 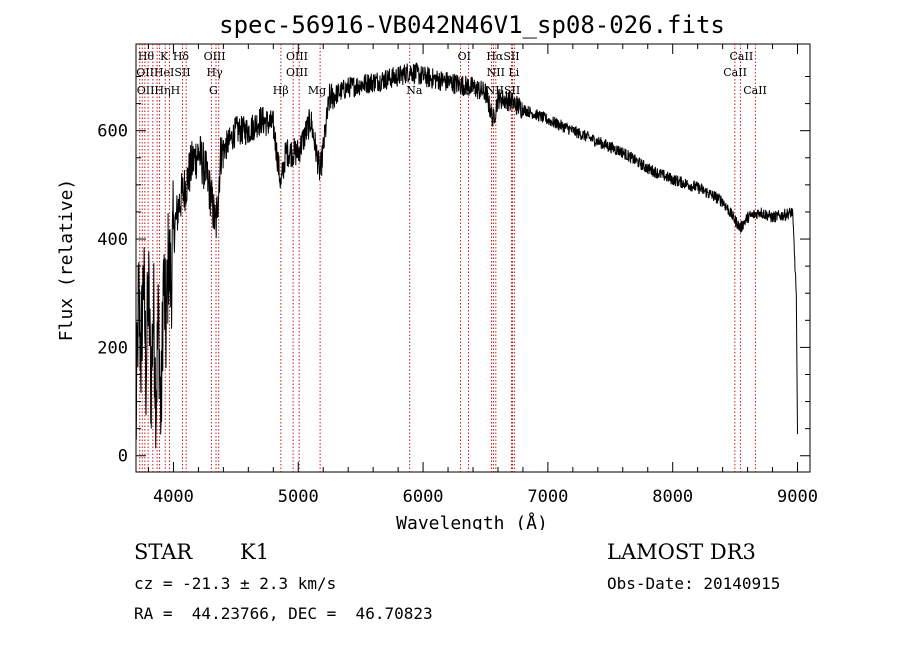 What do you see at coordinates (464, 56) in the screenshot?
I see `line-label-5: OI` at bounding box center [464, 56].